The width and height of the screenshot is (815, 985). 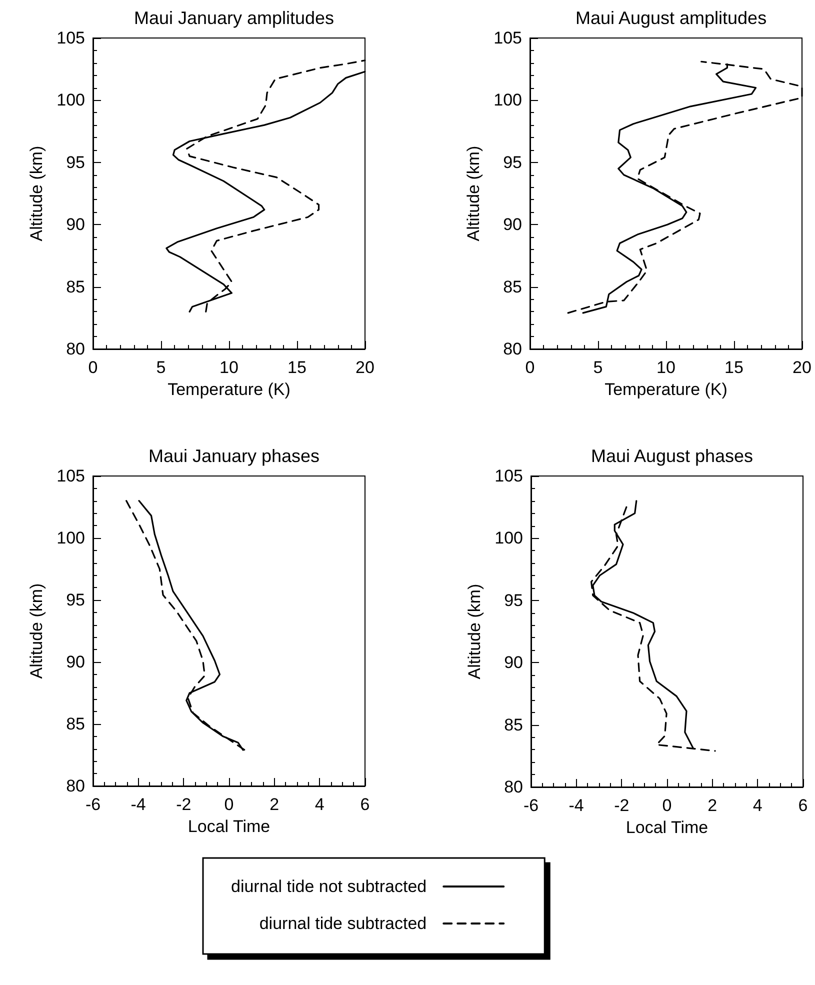 What do you see at coordinates (343, 923) in the screenshot?
I see `legend-label: diurnal tide subtracted` at bounding box center [343, 923].